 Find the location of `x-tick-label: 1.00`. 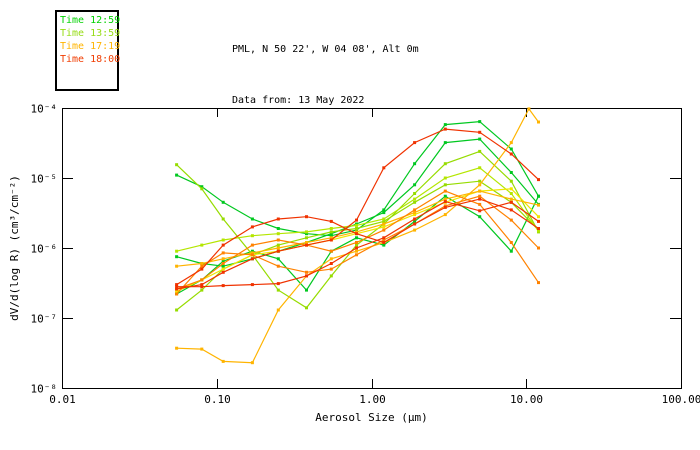

x-tick-label: 1.00 is located at coordinates (372, 399).